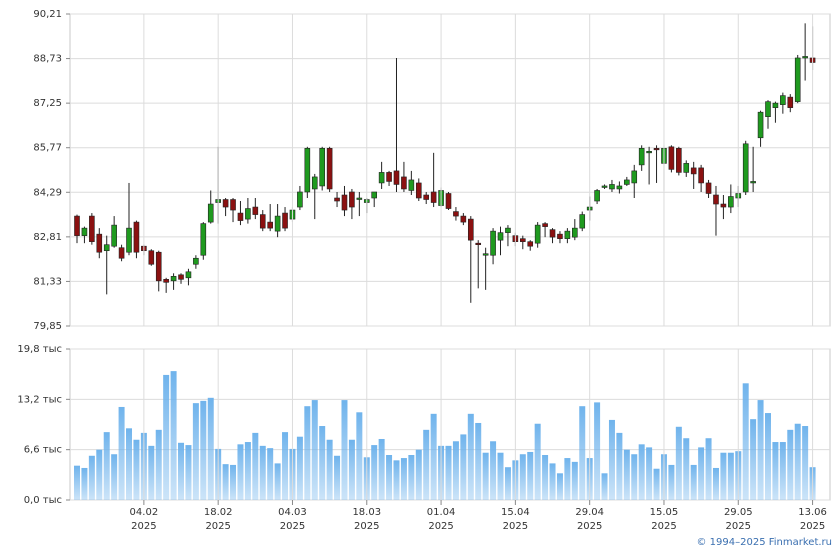 The width and height of the screenshot is (840, 554). What do you see at coordinates (47, 237) in the screenshot?
I see `y-tick-label: 82,81` at bounding box center [47, 237].